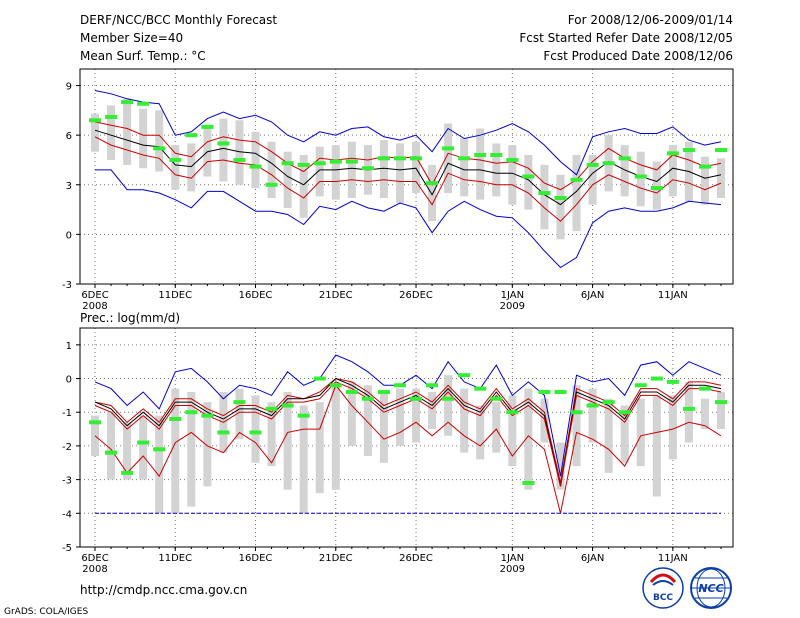  I want to click on forecast-period: For 2008/12/06-2009/01/14, so click(650, 20).